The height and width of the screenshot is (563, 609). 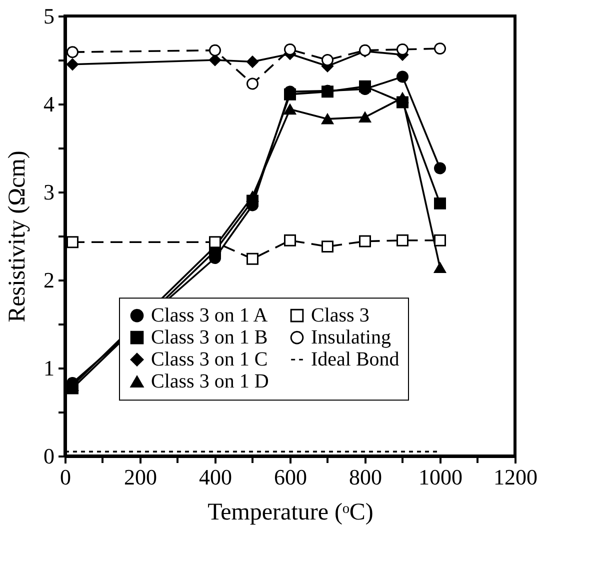 What do you see at coordinates (340, 315) in the screenshot?
I see `legend-label: Class 3` at bounding box center [340, 315].